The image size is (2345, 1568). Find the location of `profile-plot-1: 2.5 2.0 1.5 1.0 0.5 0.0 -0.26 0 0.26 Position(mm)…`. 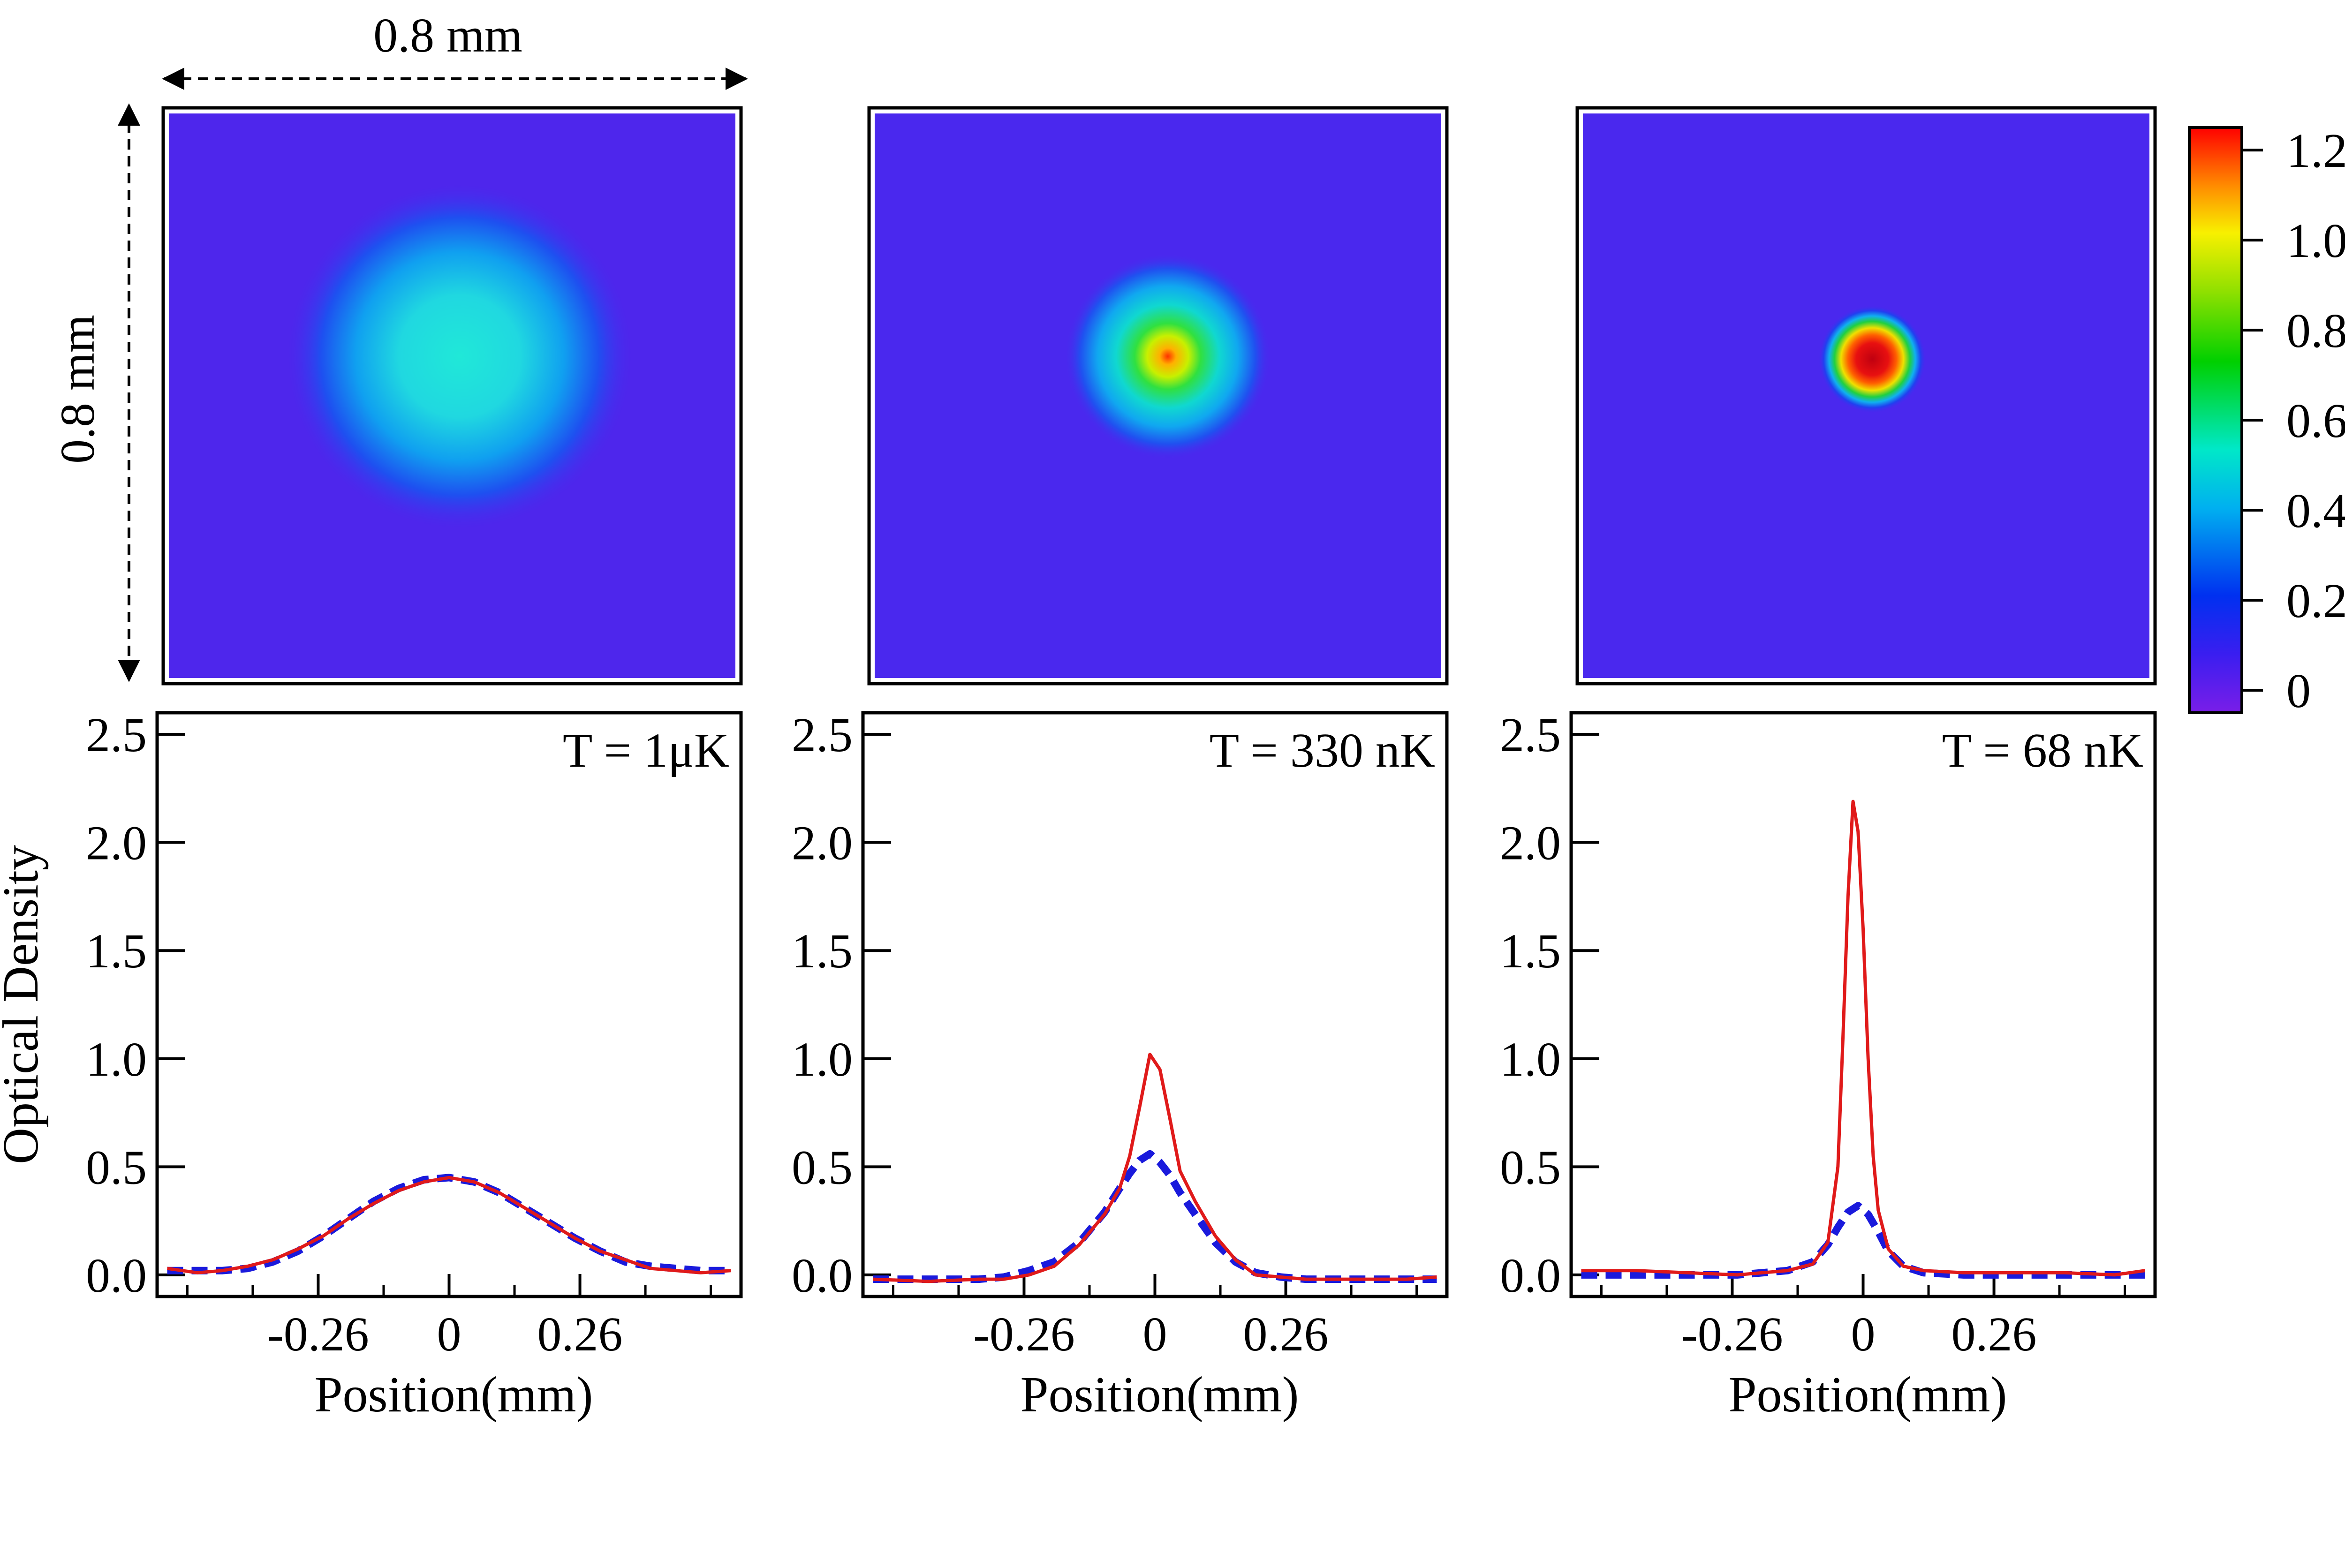

profile-plot-1: 2.5 2.0 1.5 1.0 0.5 0.0 -0.26 0 0.26 Position(mm)… is located at coordinates (371, 1065).